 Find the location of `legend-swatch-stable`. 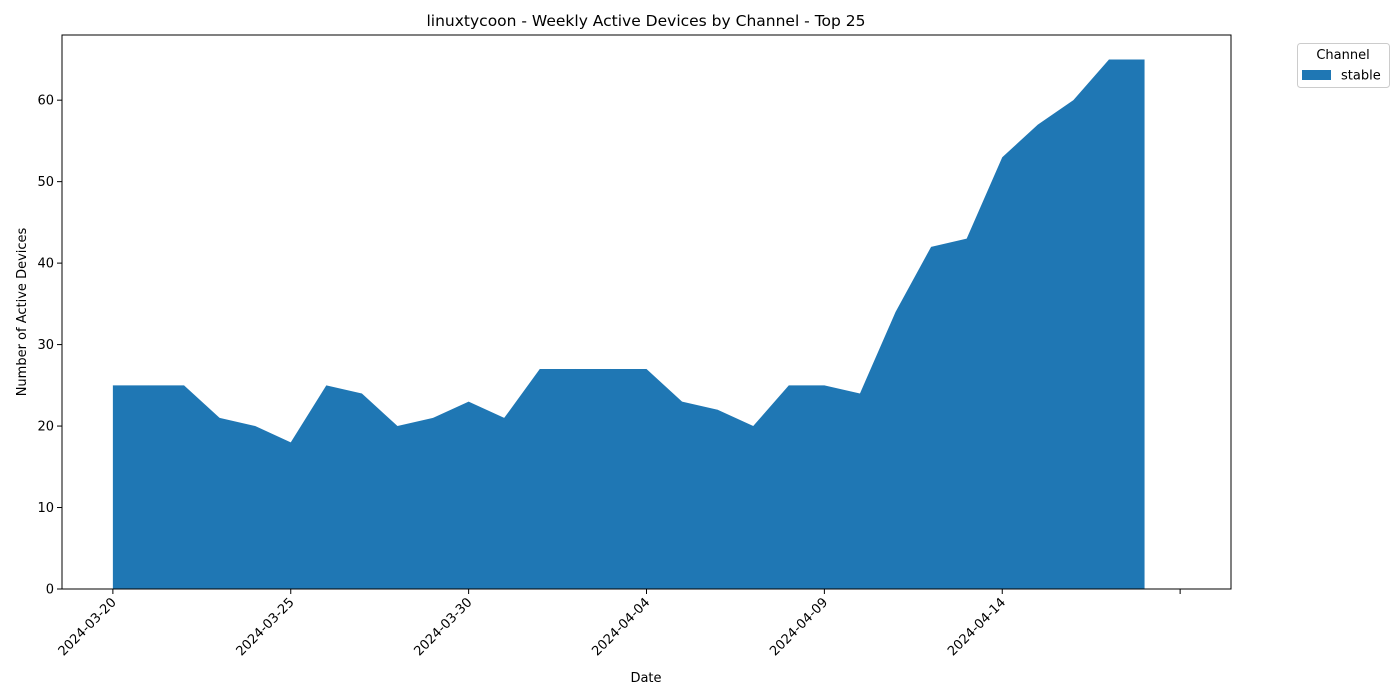

legend-swatch-stable is located at coordinates (1316, 75).